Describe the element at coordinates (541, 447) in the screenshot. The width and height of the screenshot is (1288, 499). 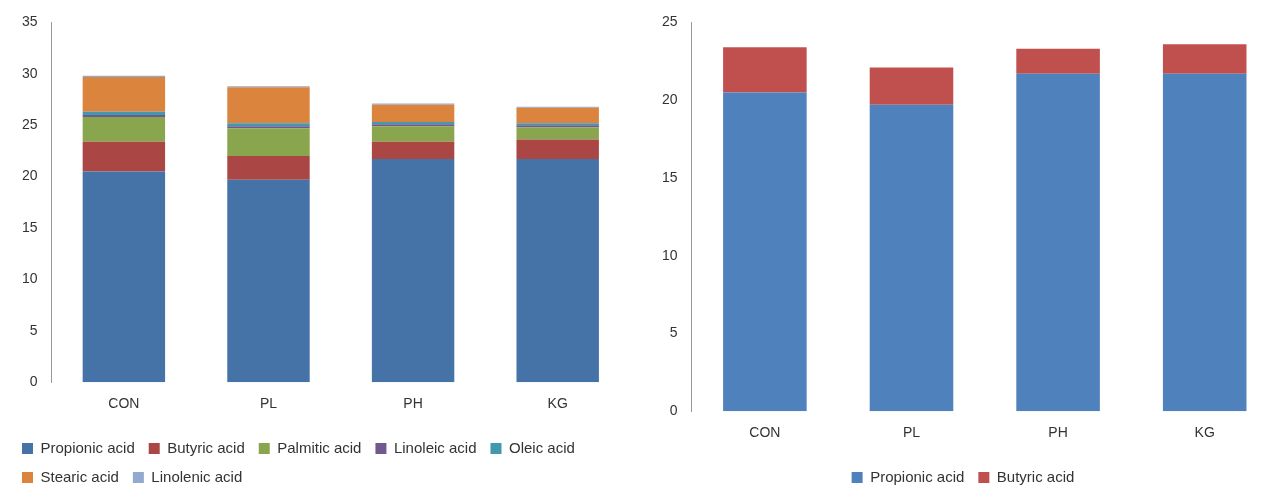
I see `legend-label: Oleic acid` at that location.